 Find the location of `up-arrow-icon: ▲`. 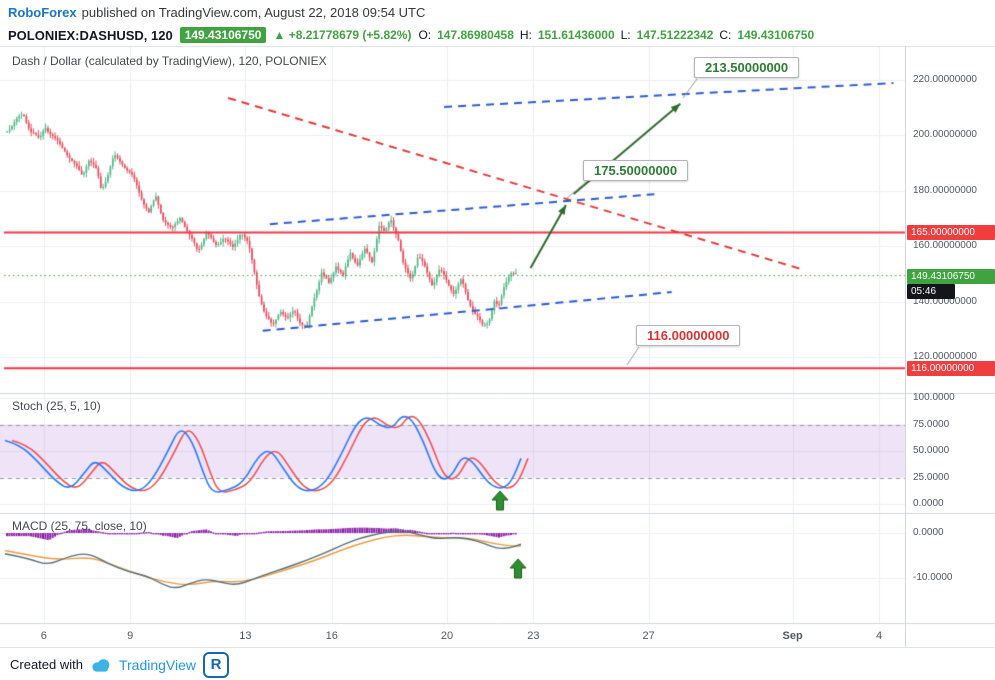

up-arrow-icon: ▲ is located at coordinates (279, 35).